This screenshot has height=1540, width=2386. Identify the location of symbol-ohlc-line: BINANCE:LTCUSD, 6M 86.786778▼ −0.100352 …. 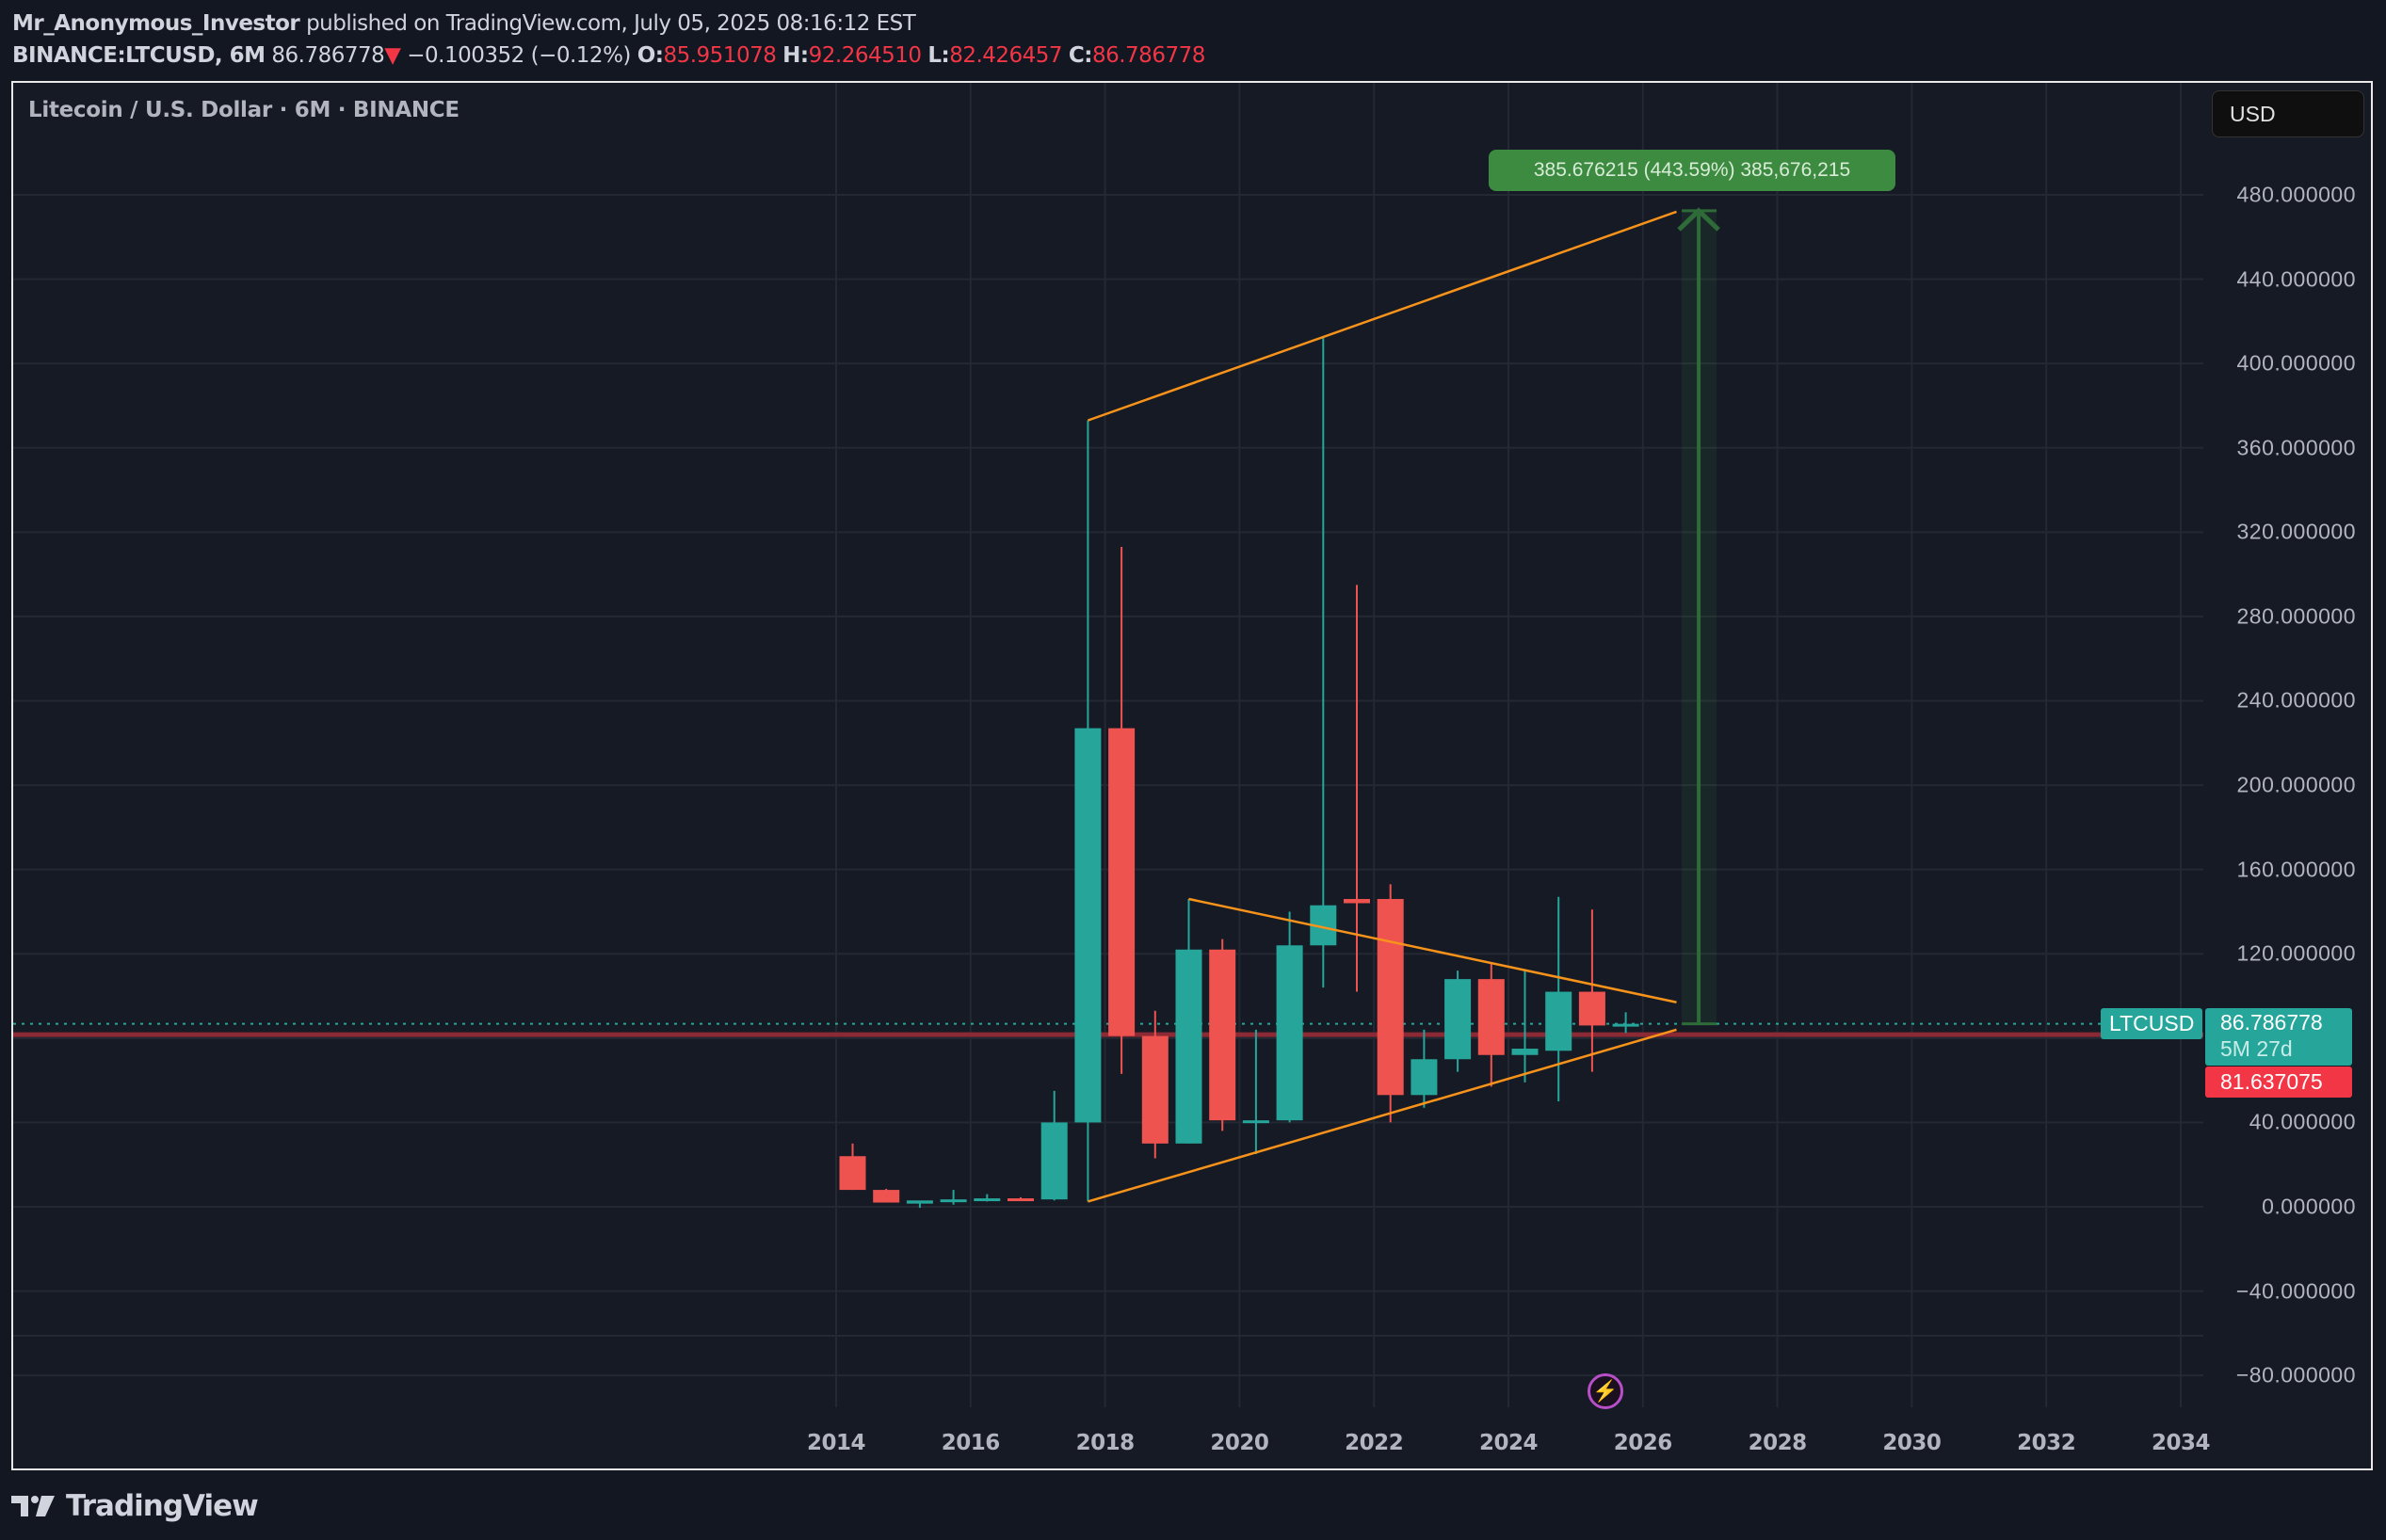
(608, 56).